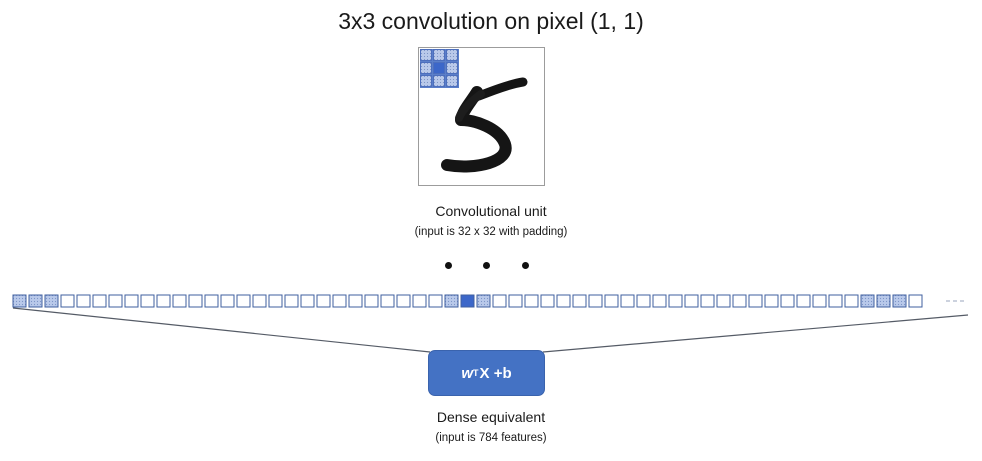 This screenshot has width=982, height=461. I want to click on flattened-input-strip, so click(489, 301).